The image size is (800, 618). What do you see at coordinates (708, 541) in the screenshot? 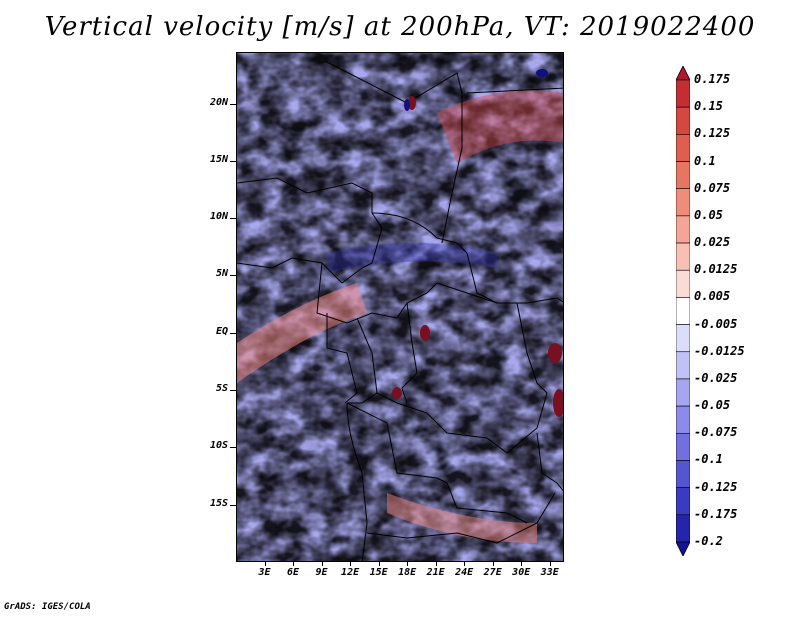
I see `colorbar-label: -0.2` at bounding box center [708, 541].